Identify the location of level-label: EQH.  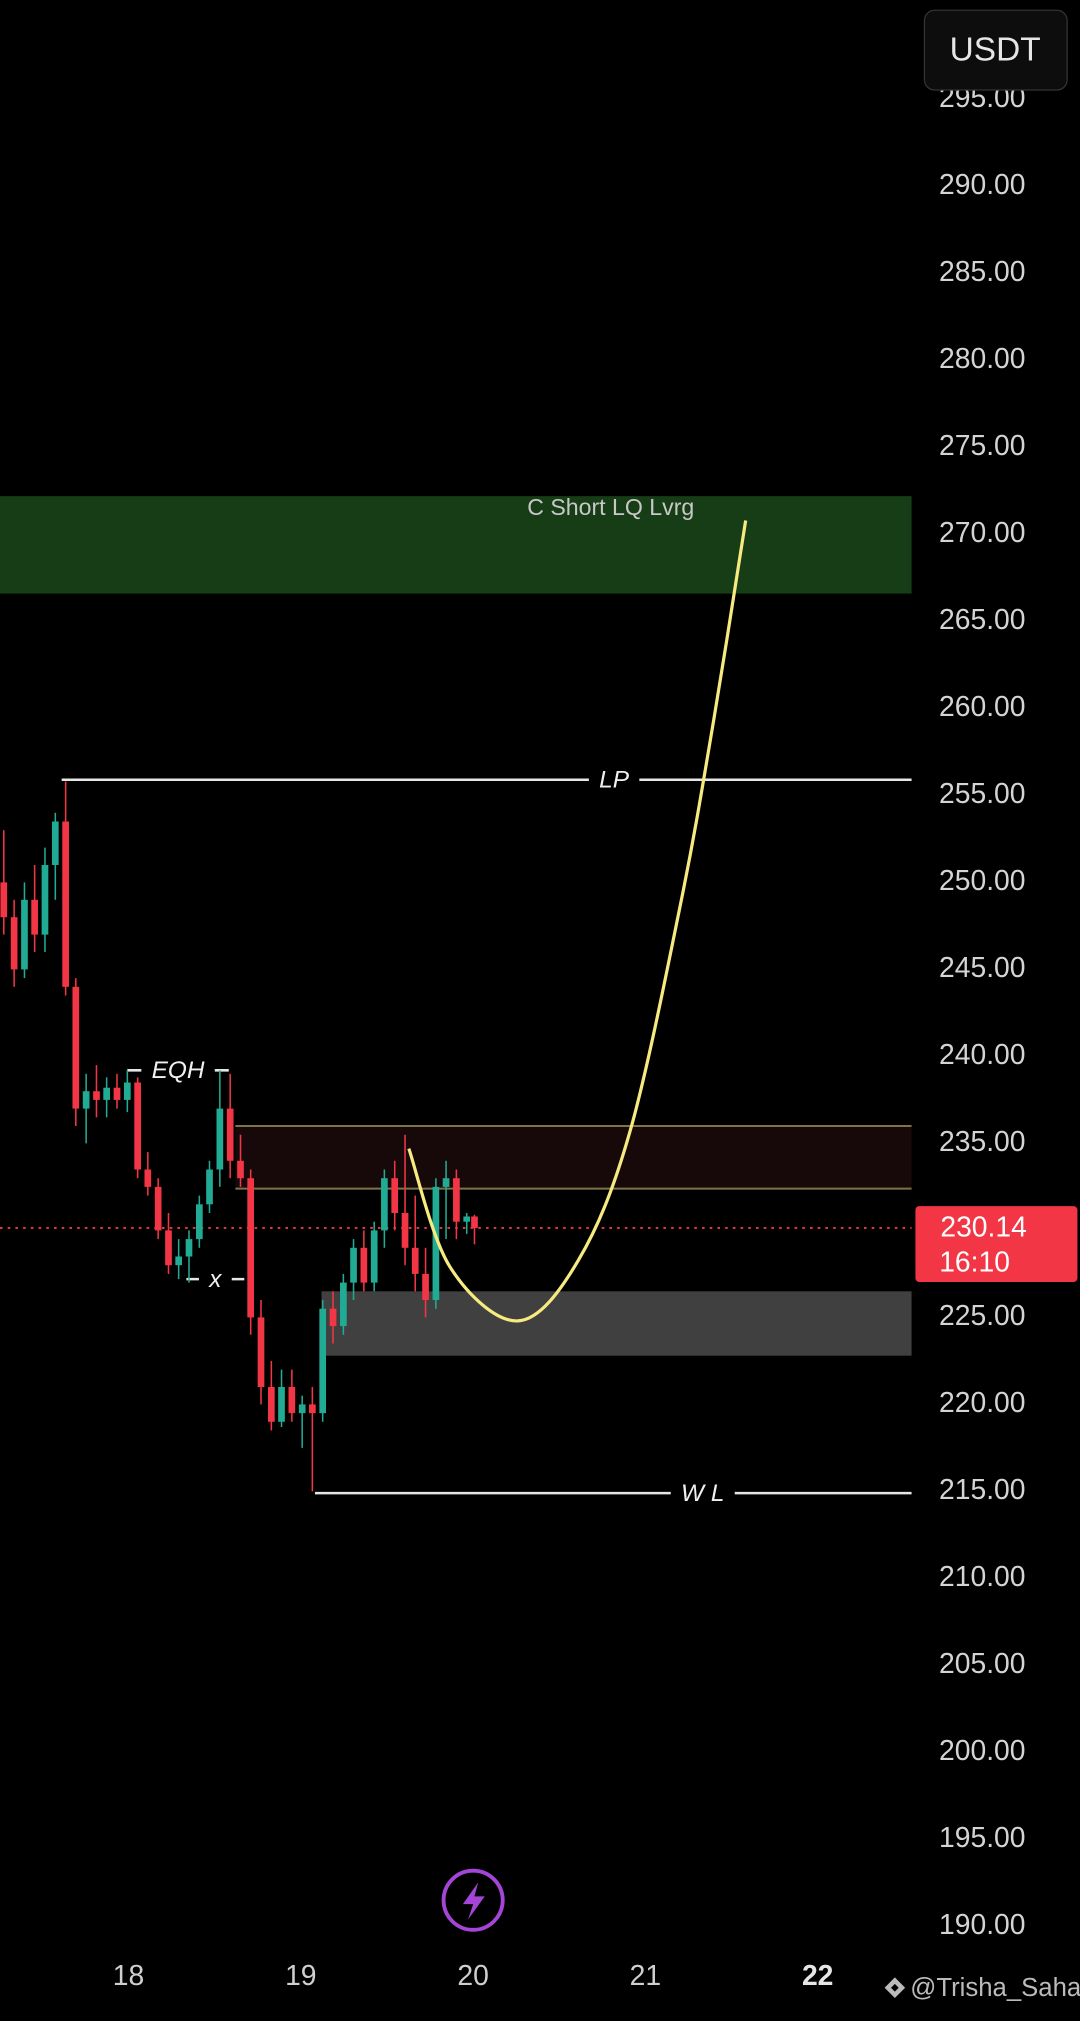
(178, 1070).